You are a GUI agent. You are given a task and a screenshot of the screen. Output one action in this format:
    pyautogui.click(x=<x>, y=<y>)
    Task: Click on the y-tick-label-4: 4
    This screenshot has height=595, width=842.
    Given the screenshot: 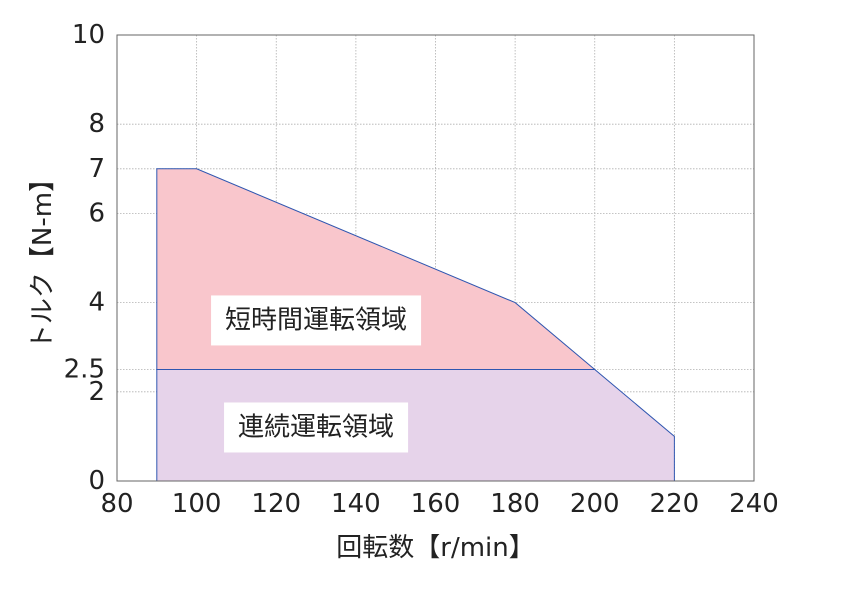 What is the action you would take?
    pyautogui.click(x=96, y=303)
    